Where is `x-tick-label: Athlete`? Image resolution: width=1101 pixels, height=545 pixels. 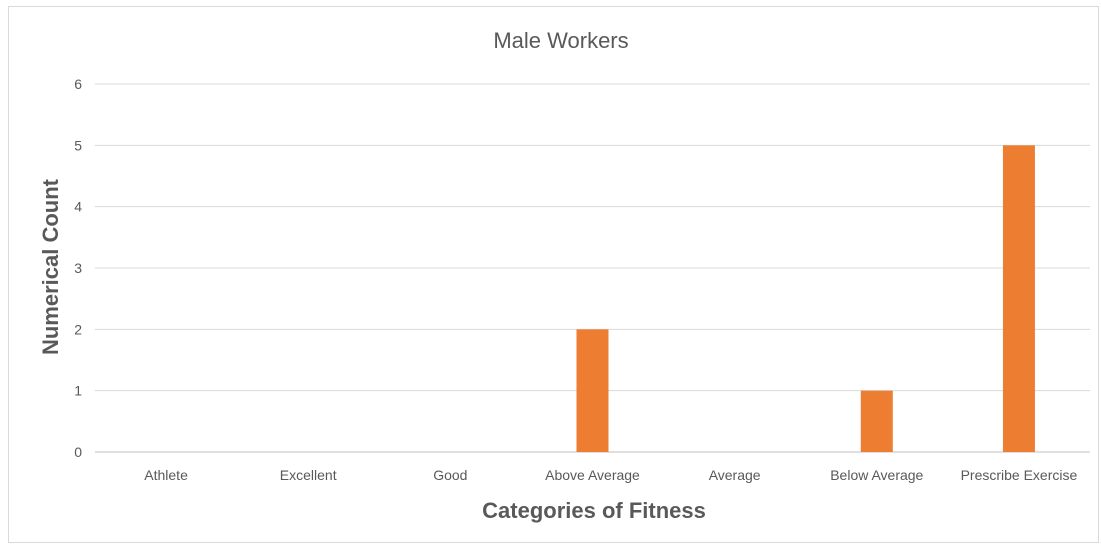 x-tick-label: Athlete is located at coordinates (166, 475).